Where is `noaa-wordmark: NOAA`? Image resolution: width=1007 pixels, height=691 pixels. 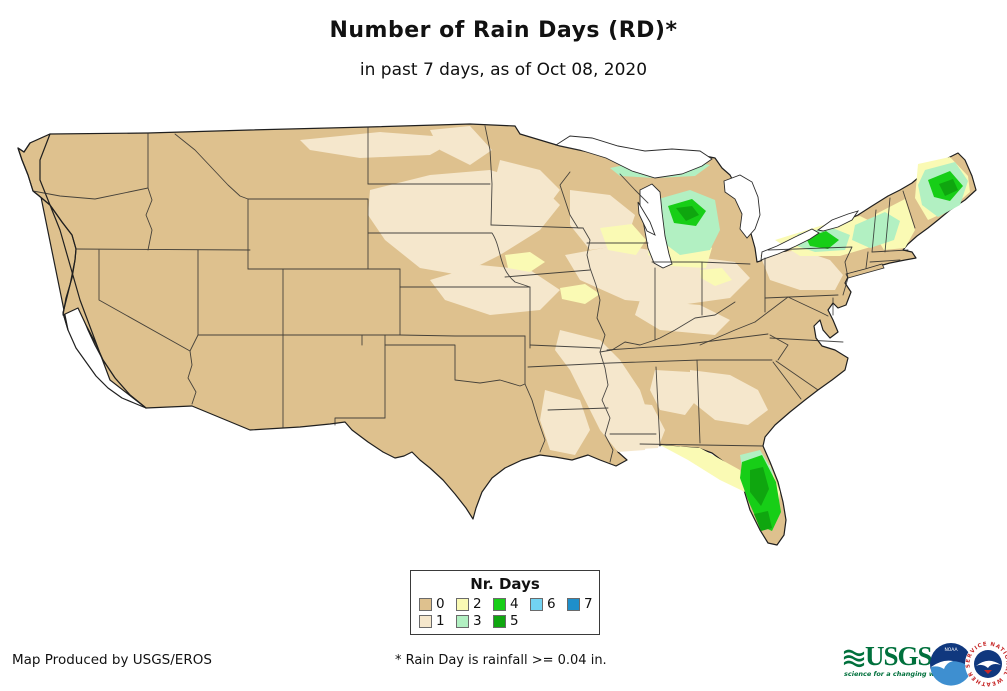 noaa-wordmark: NOAA is located at coordinates (951, 650).